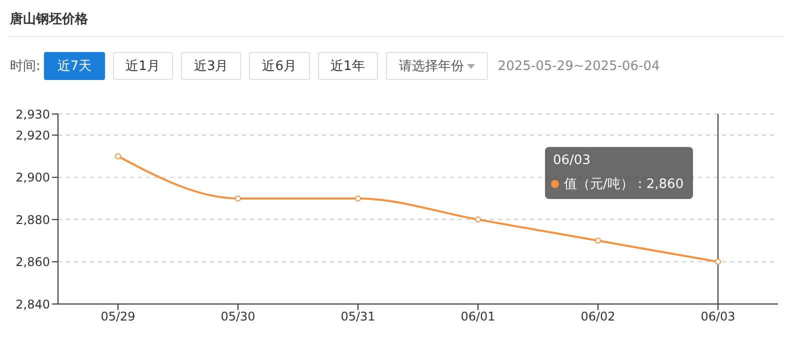  I want to click on y-tick-label: 2,930, so click(33, 114).